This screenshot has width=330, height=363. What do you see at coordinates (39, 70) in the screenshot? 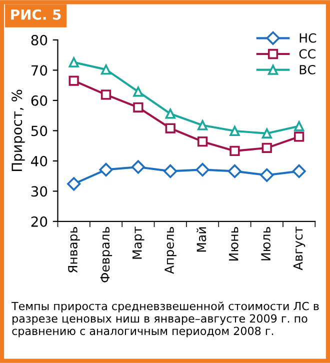
I see `y-tick-label: 70` at bounding box center [39, 70].